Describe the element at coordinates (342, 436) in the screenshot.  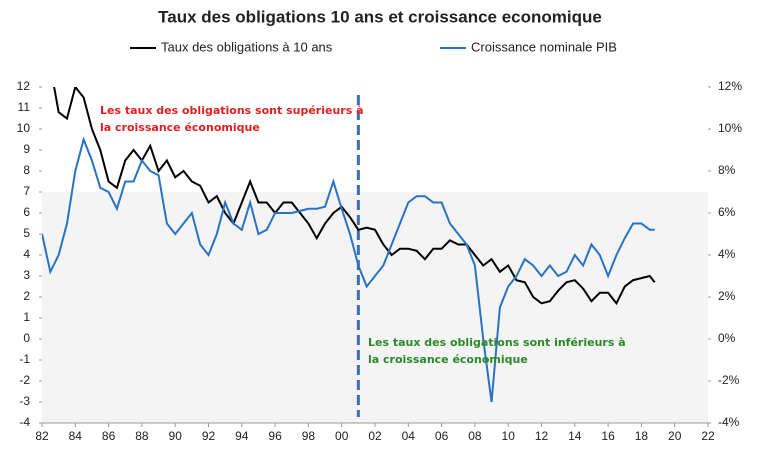
I see `x-tick-label: 00` at that location.